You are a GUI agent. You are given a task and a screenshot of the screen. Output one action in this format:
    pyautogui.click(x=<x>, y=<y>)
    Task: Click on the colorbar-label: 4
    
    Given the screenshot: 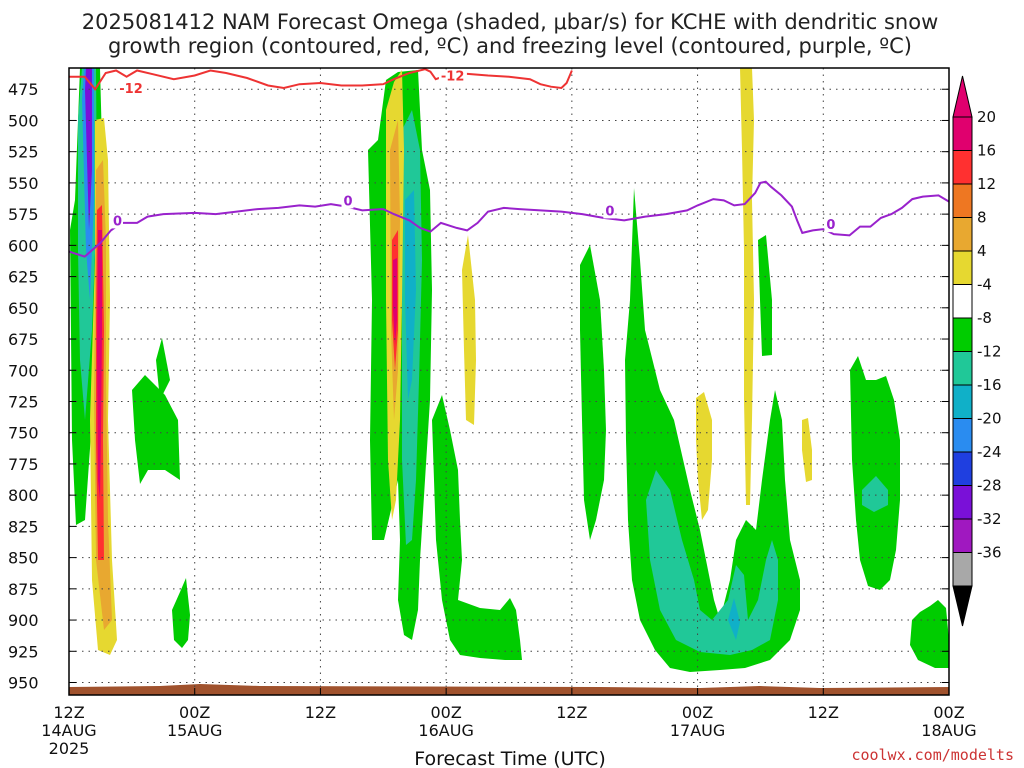 What is the action you would take?
    pyautogui.click(x=982, y=251)
    